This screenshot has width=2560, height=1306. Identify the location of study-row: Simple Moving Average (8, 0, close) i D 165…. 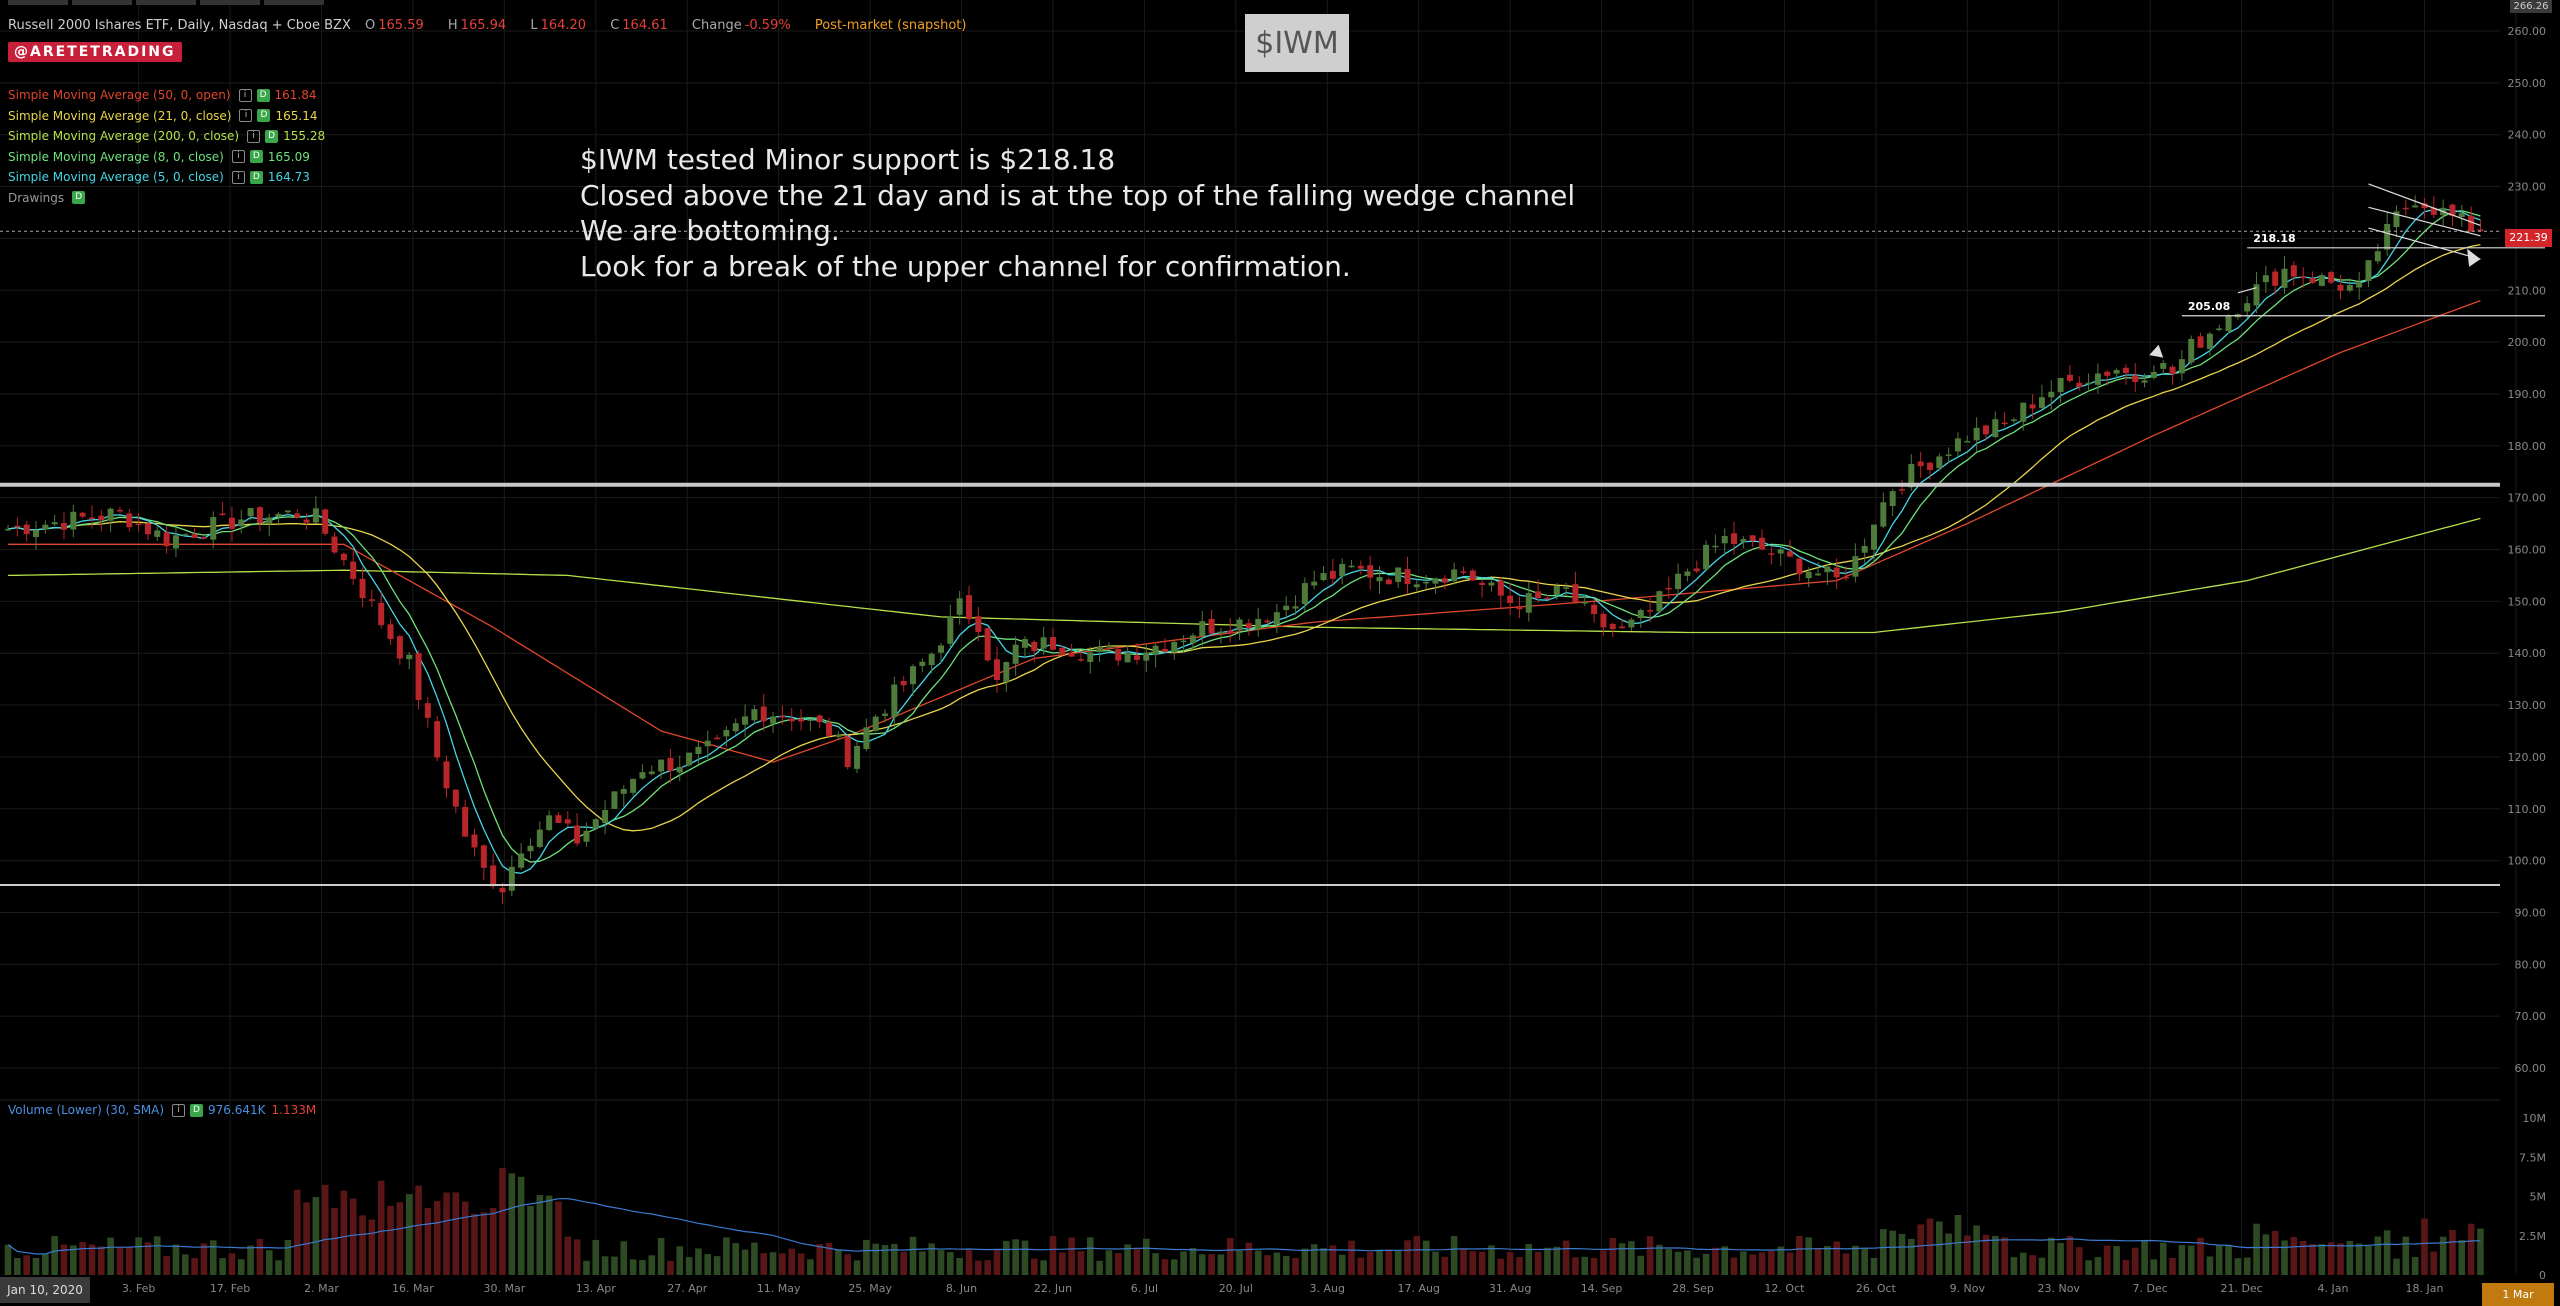
(166, 157).